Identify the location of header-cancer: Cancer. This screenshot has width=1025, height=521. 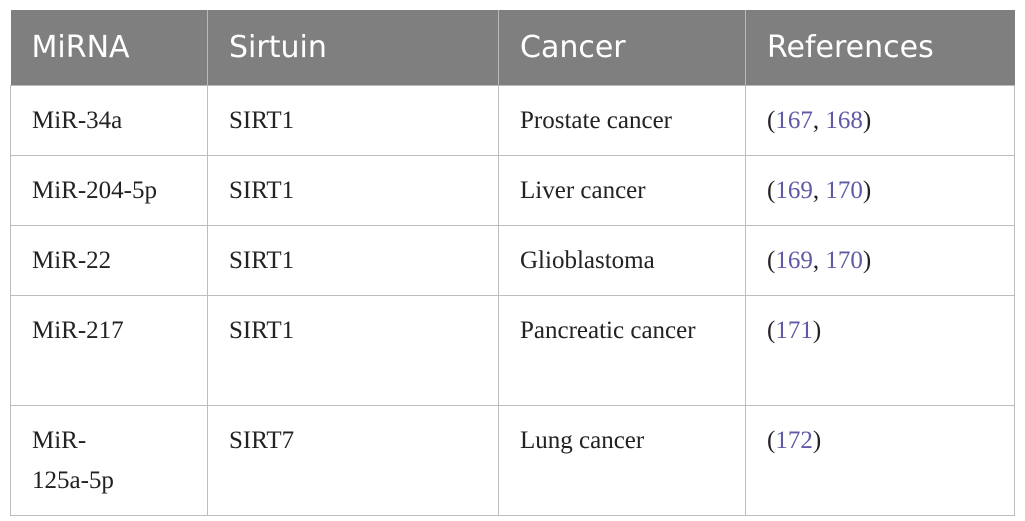
(622, 48).